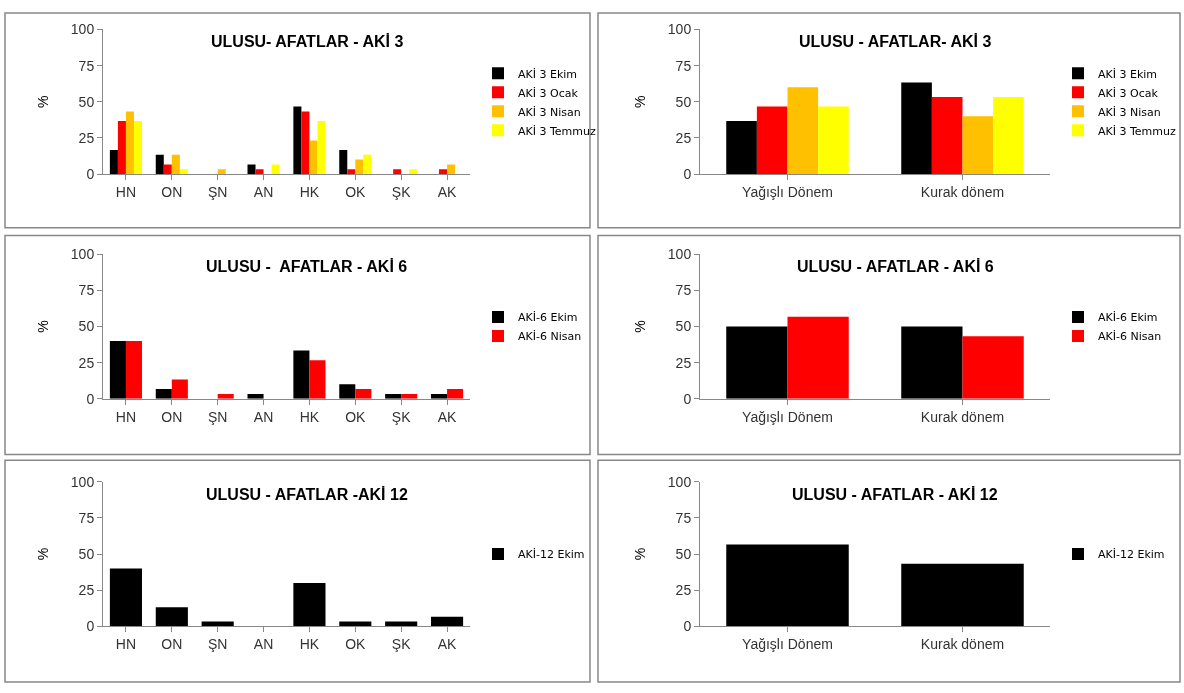 The width and height of the screenshot is (1184, 693). I want to click on chart-title: ULUSU - AFATLAR - AKİ 12, so click(895, 494).